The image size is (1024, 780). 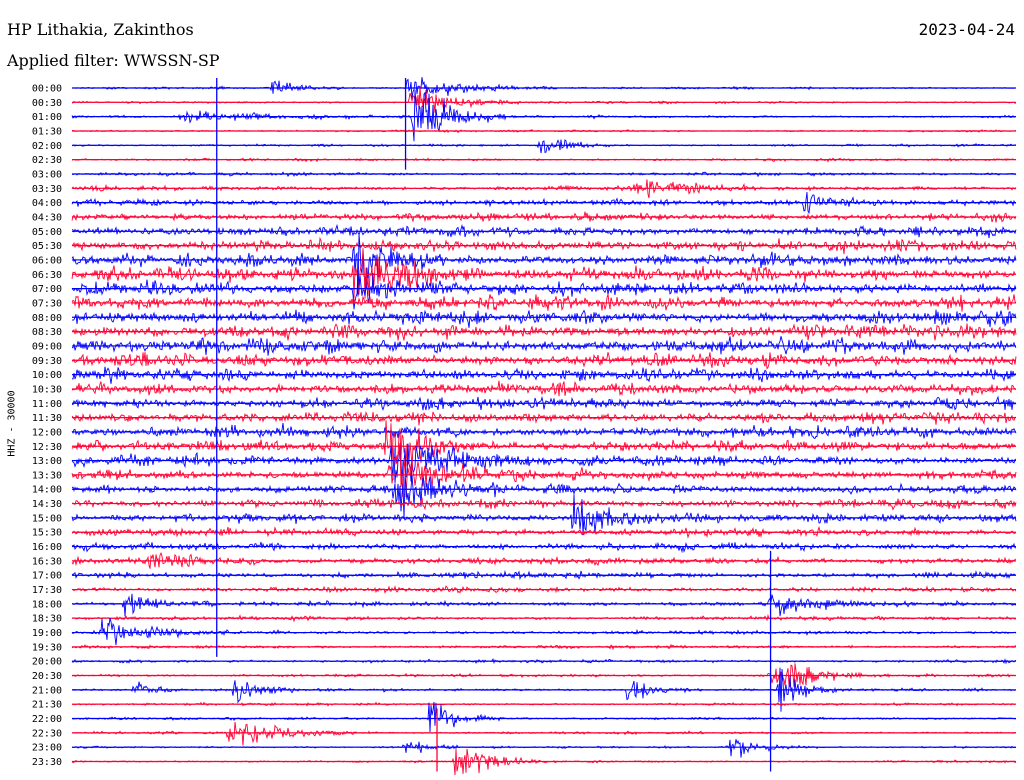 I want to click on time-label: 06:00, so click(x=47, y=260).